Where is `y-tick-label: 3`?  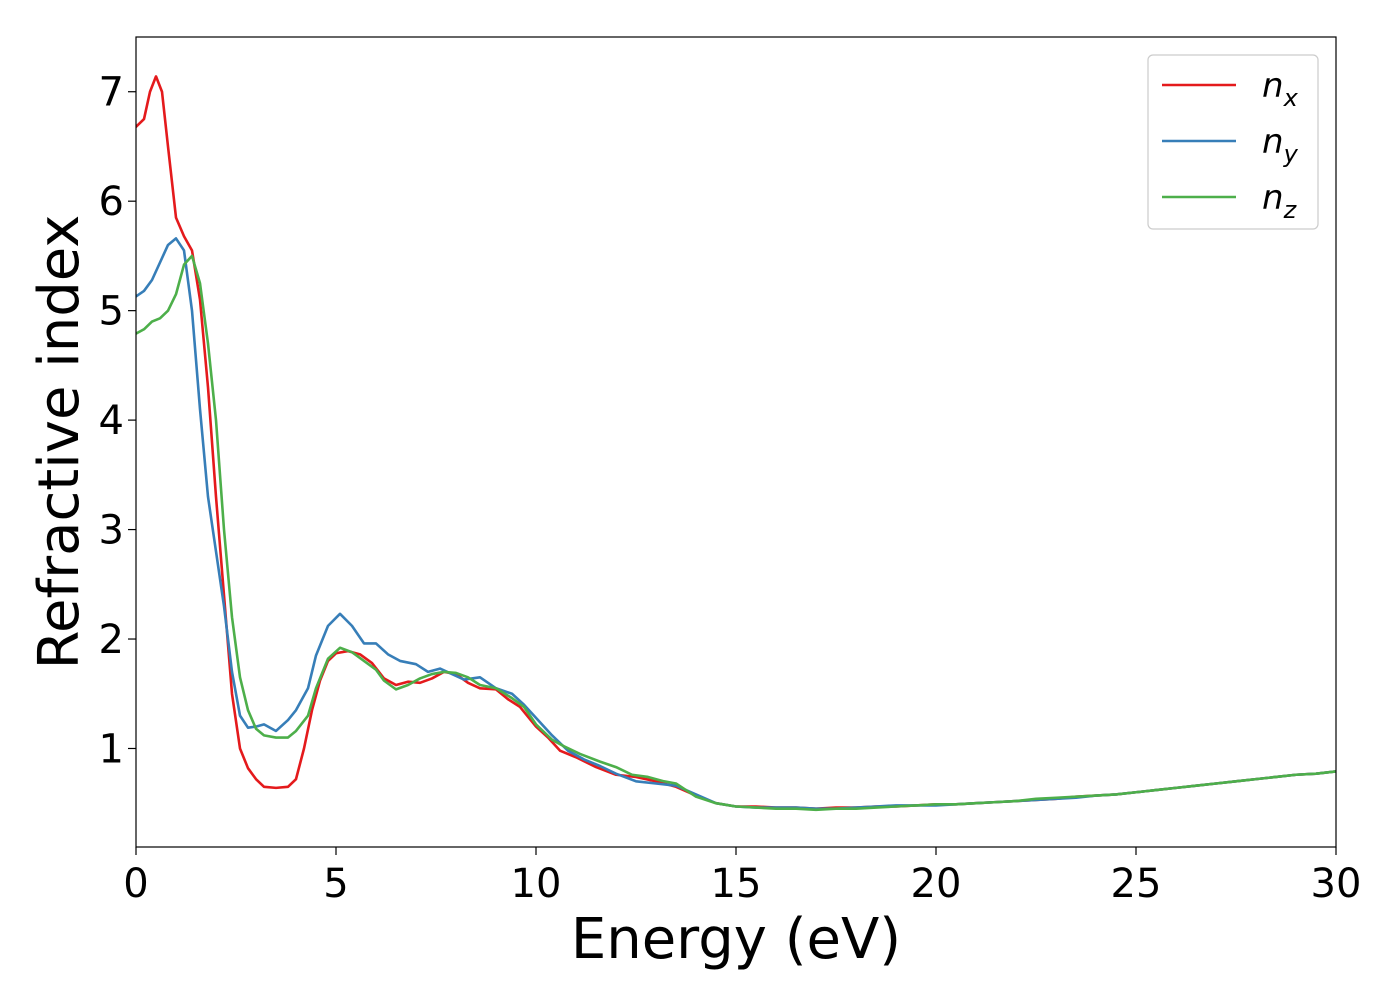 y-tick-label: 3 is located at coordinates (111, 531).